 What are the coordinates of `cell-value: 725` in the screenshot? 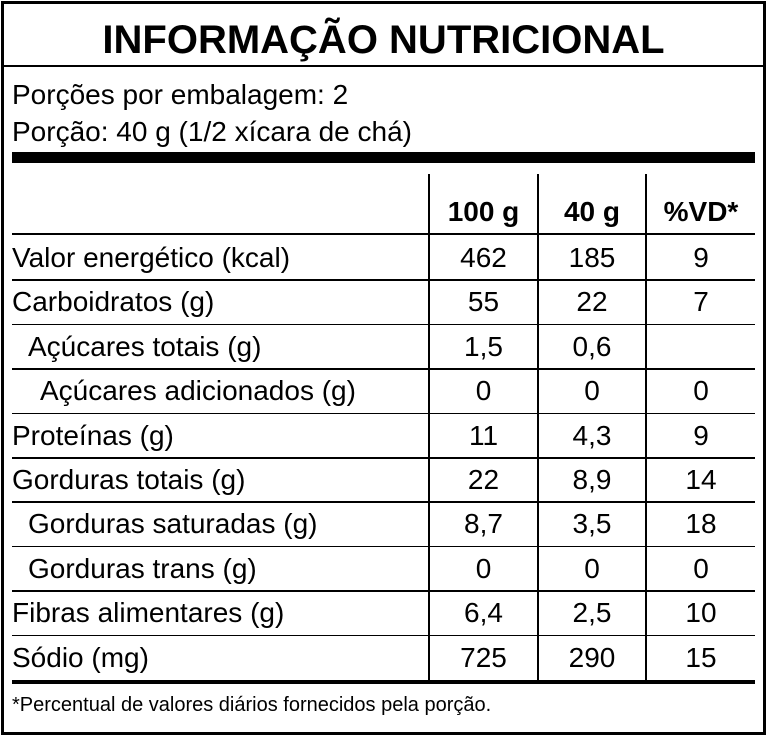 It's located at (483, 657).